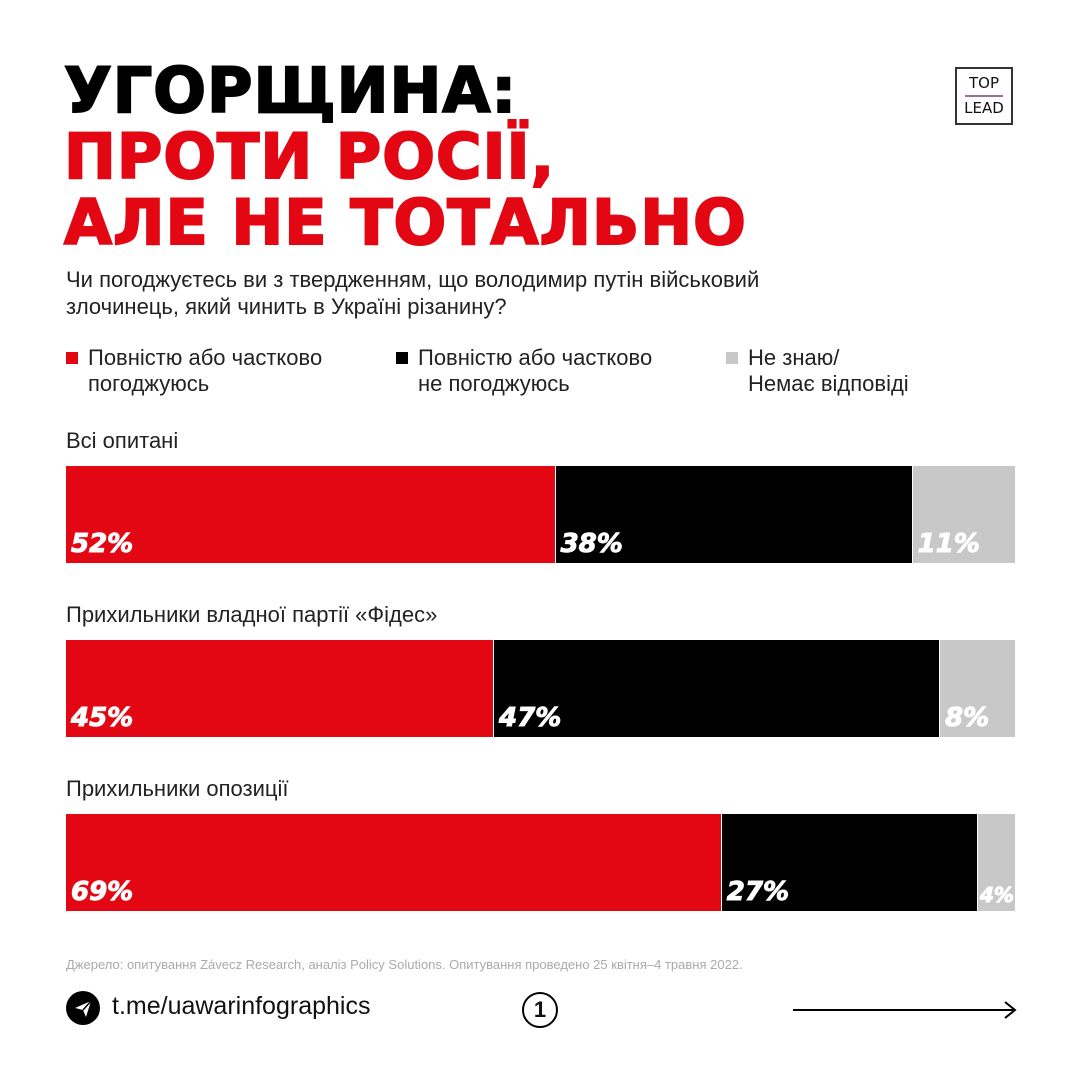 The height and width of the screenshot is (1081, 1081). What do you see at coordinates (540, 1010) in the screenshot?
I see `page-number: 1` at bounding box center [540, 1010].